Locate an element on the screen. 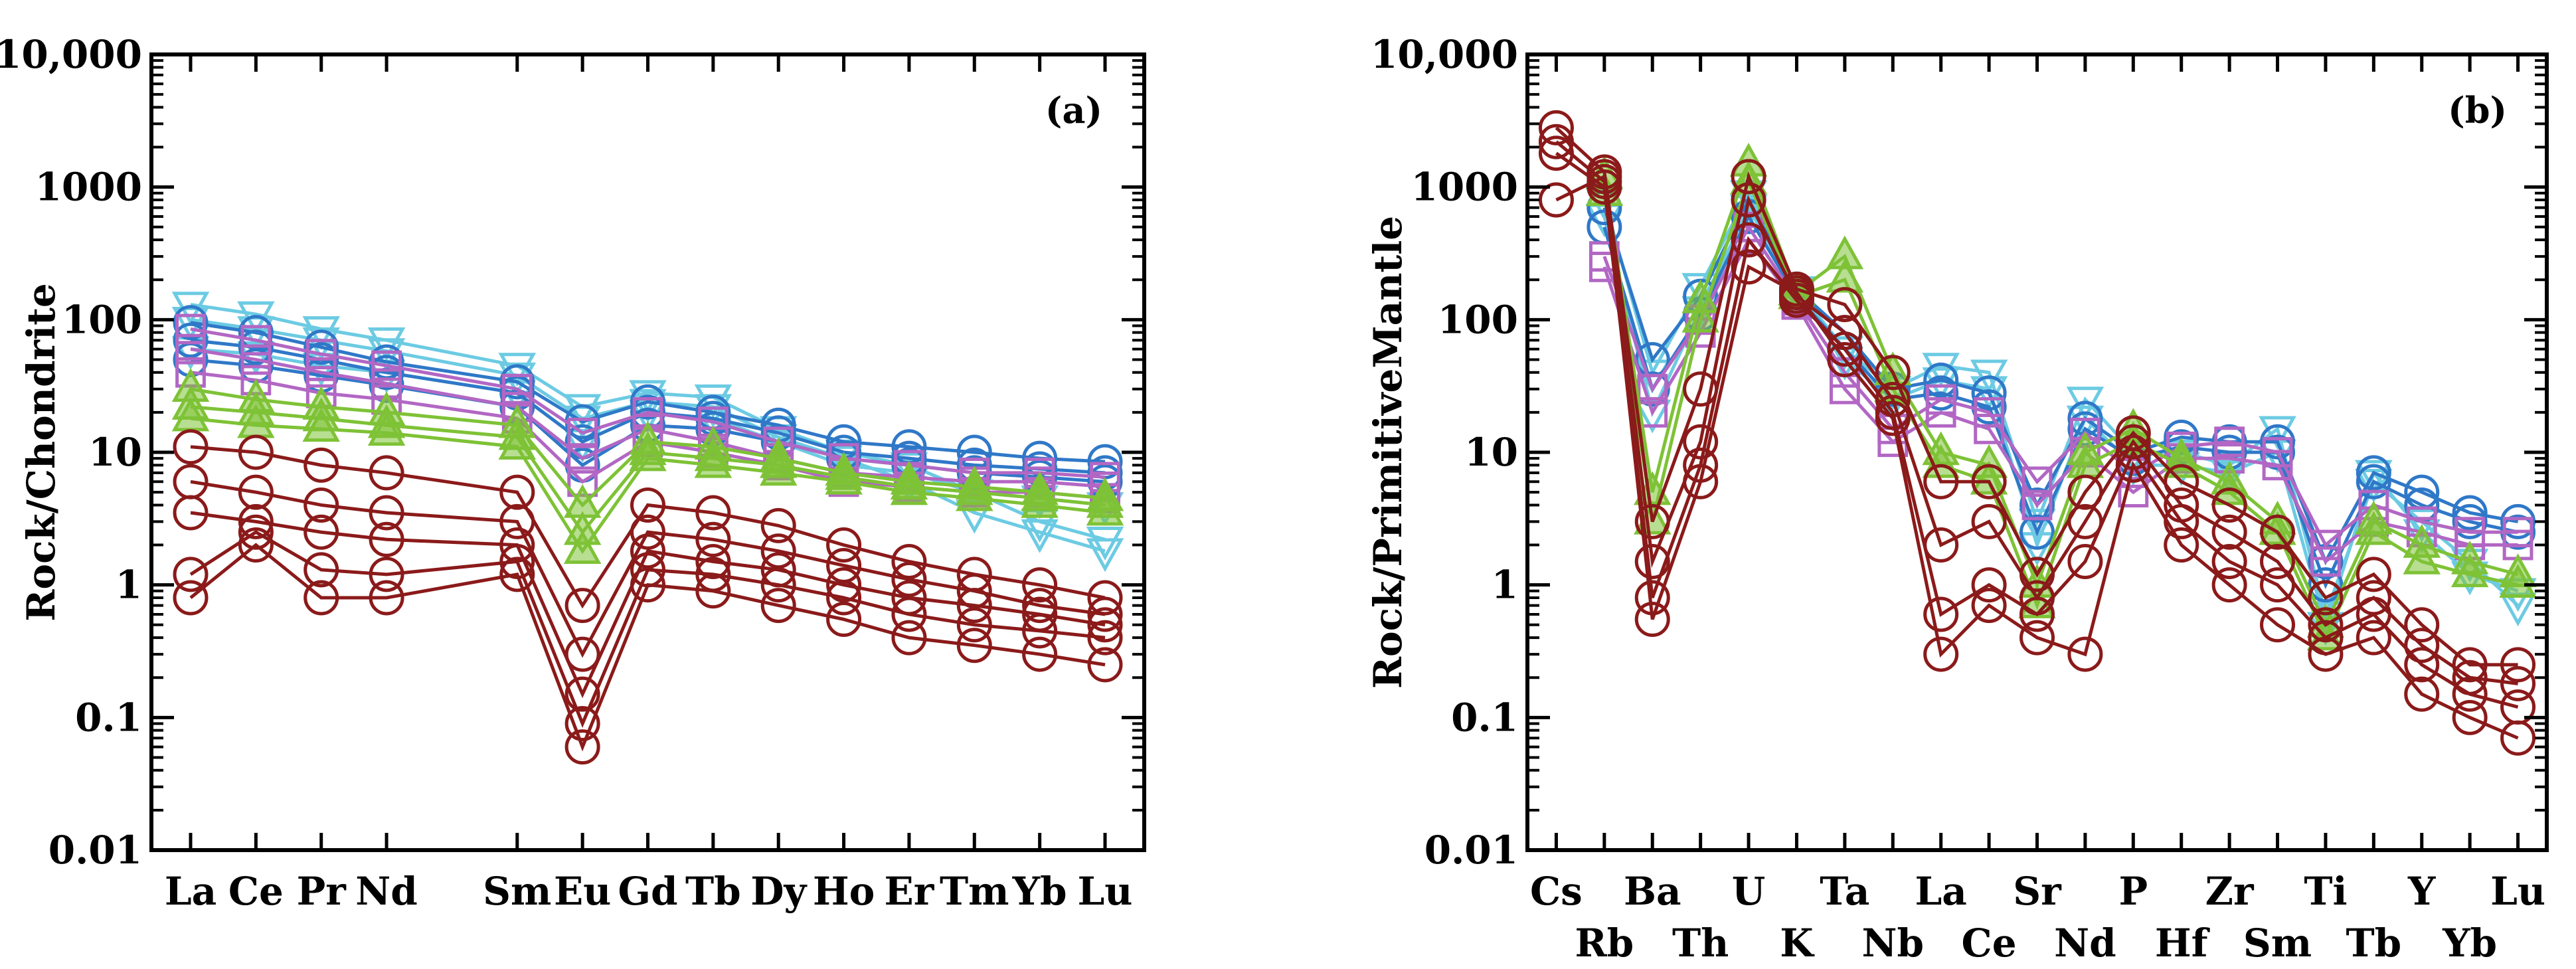 Image resolution: width=2576 pixels, height=969 pixels. x-tick-label: Y is located at coordinates (2421, 891).